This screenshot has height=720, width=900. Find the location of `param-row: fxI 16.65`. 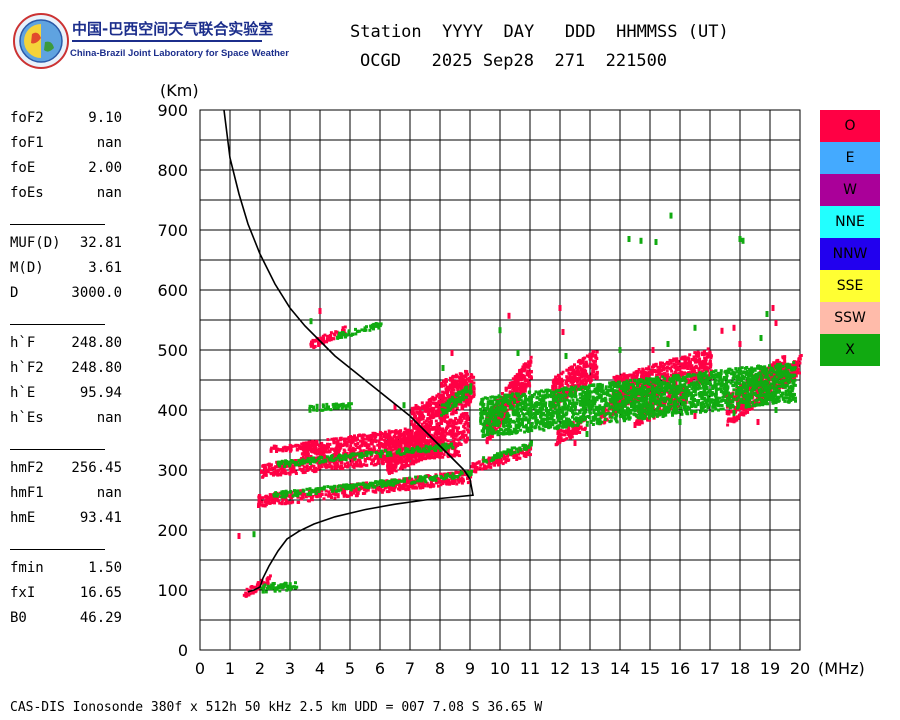

param-row: fxI 16.65 is located at coordinates (70, 597).